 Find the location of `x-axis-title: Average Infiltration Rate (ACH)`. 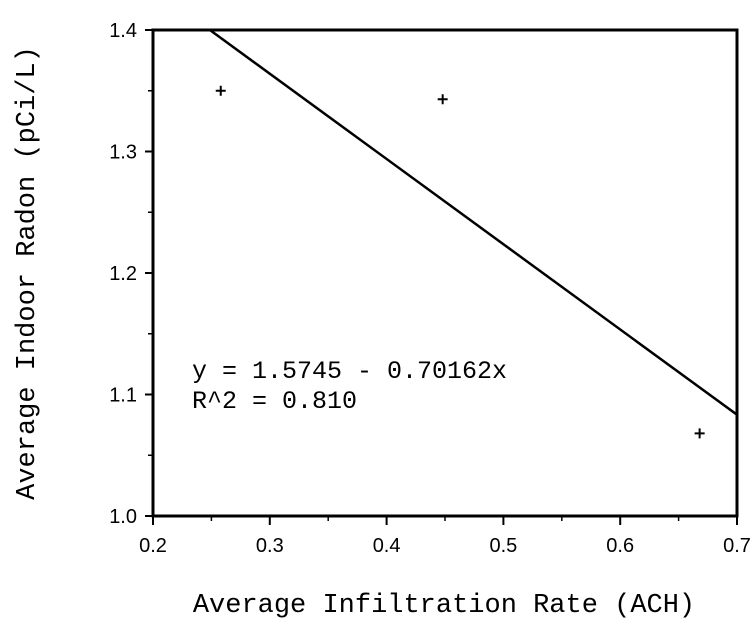

x-axis-title: Average Infiltration Rate (ACH) is located at coordinates (444, 606).